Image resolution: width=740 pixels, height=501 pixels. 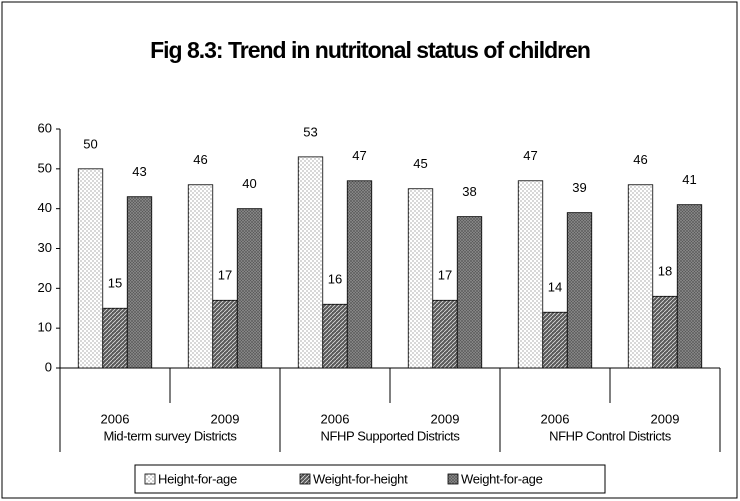 I want to click on legend-label: Weight-for-age, so click(x=502, y=478).